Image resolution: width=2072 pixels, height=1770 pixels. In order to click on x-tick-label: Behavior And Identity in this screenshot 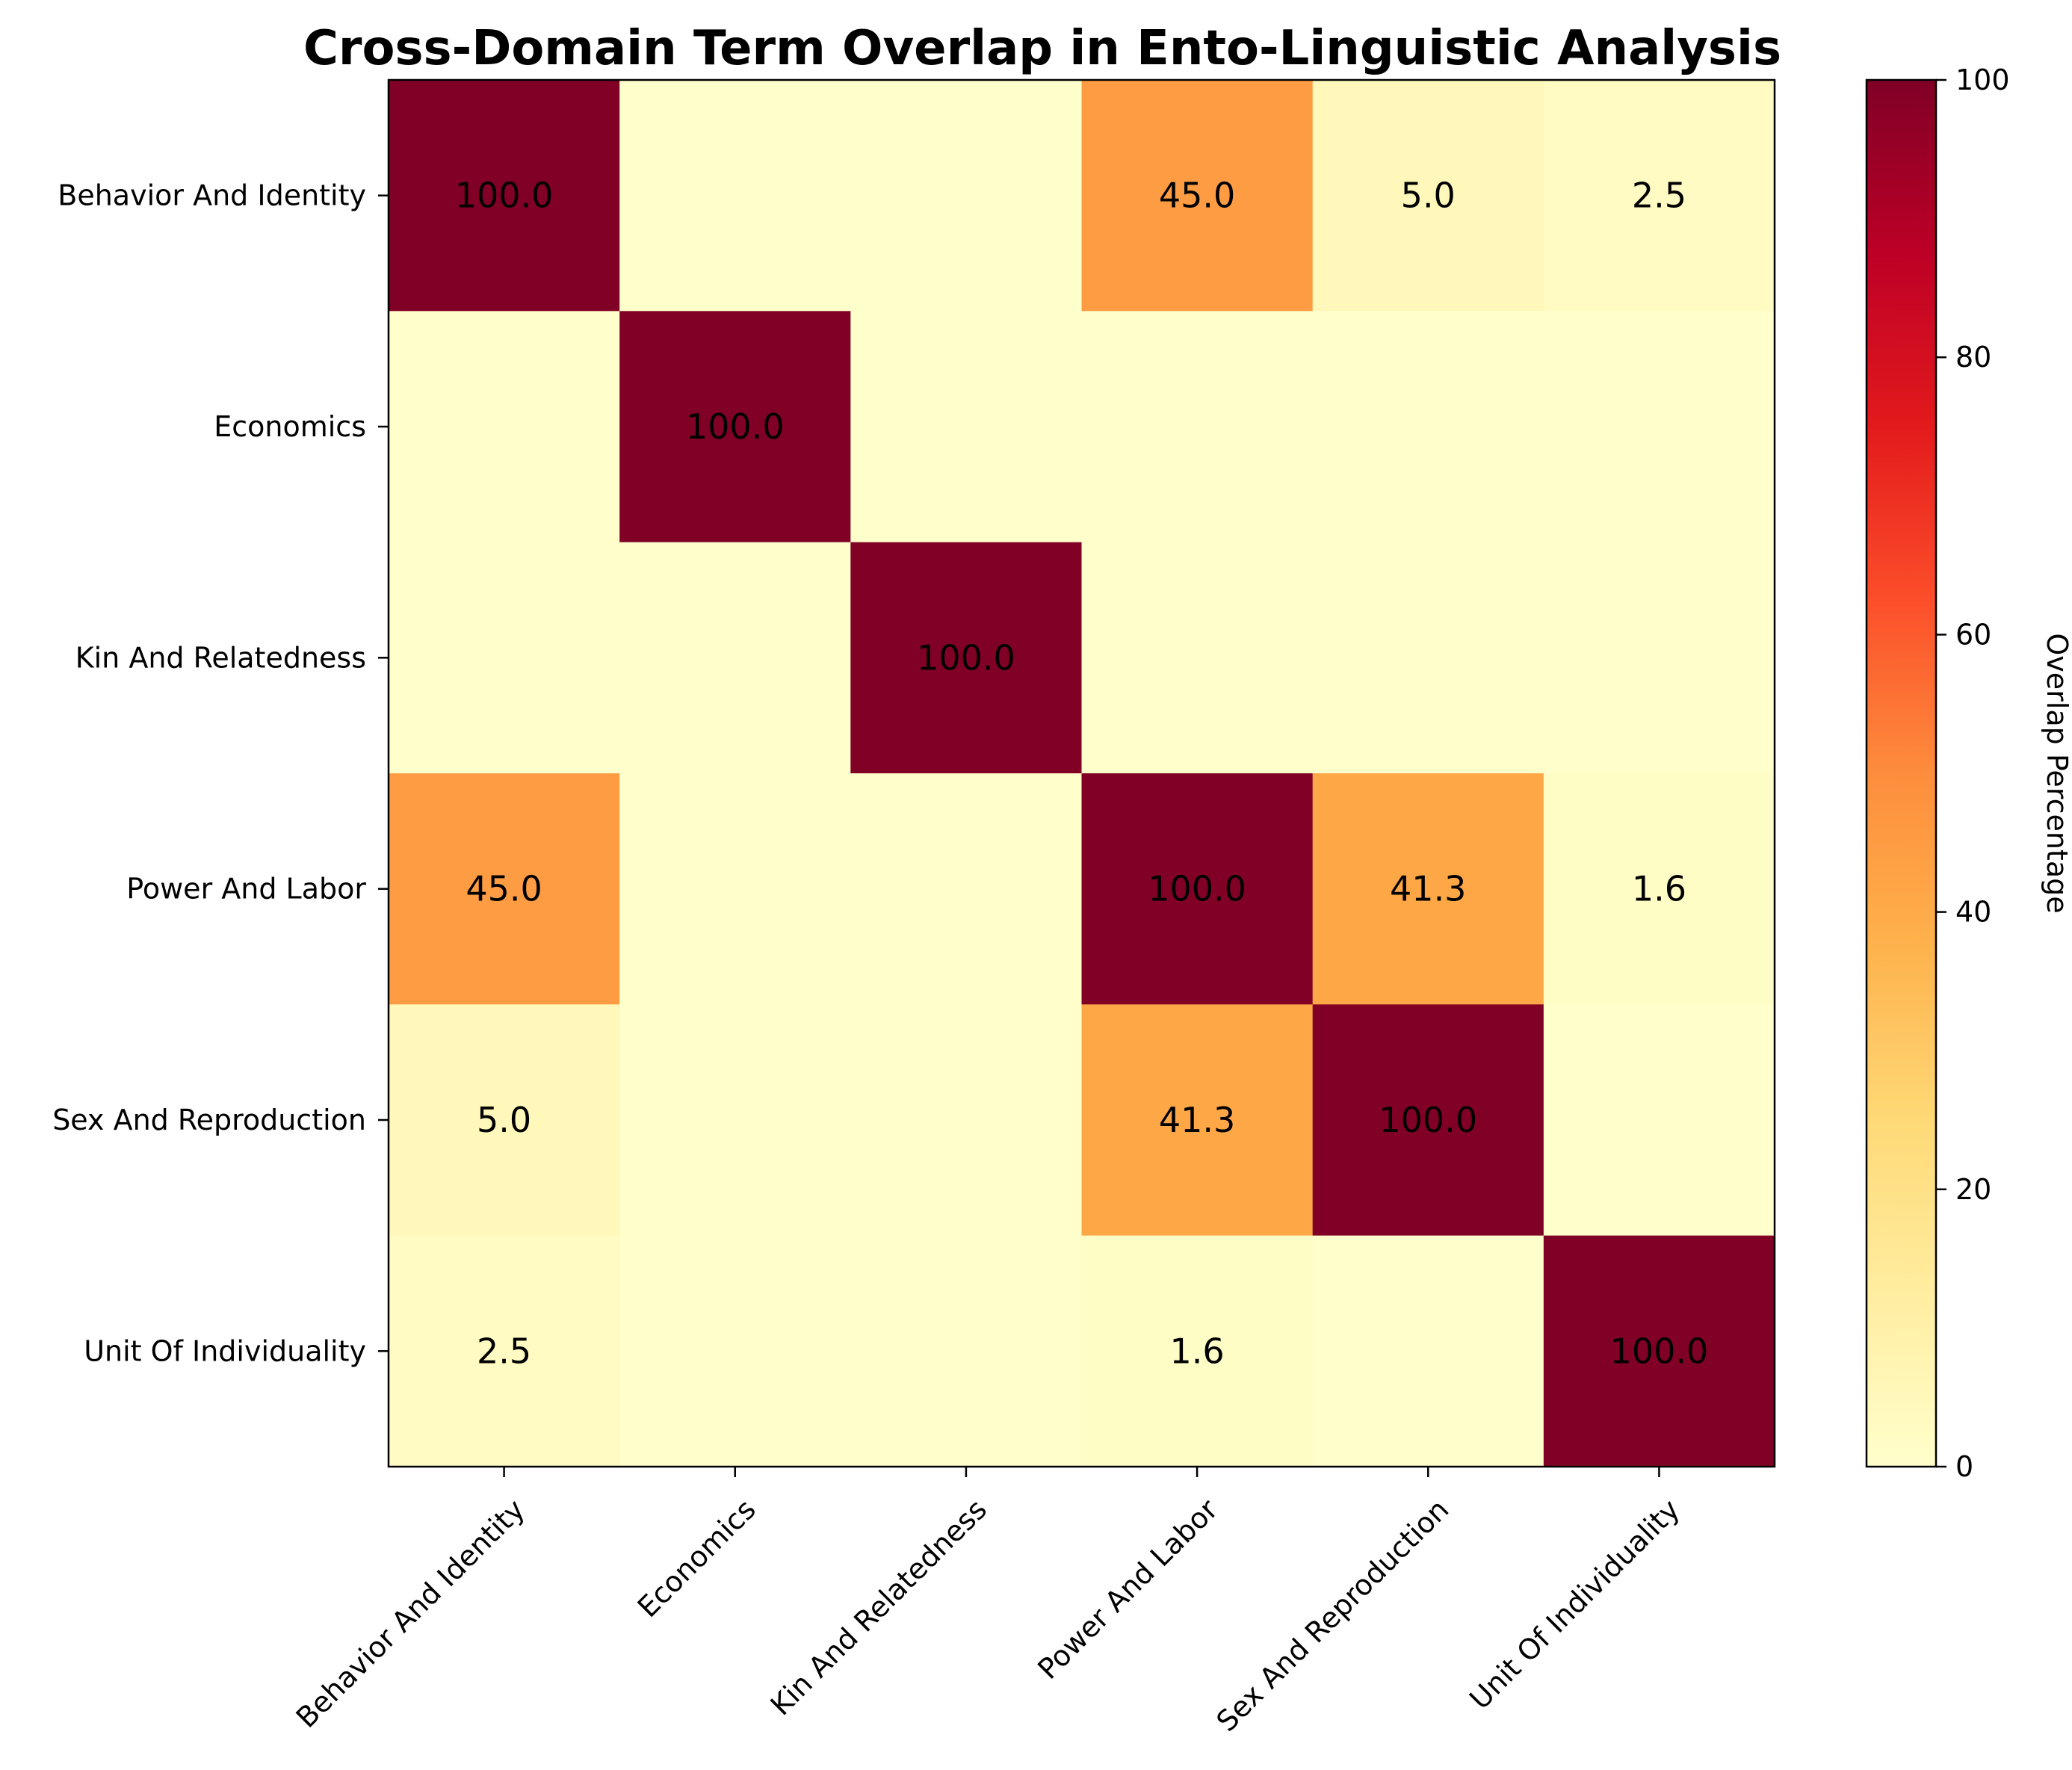, I will do `click(410, 1613)`.